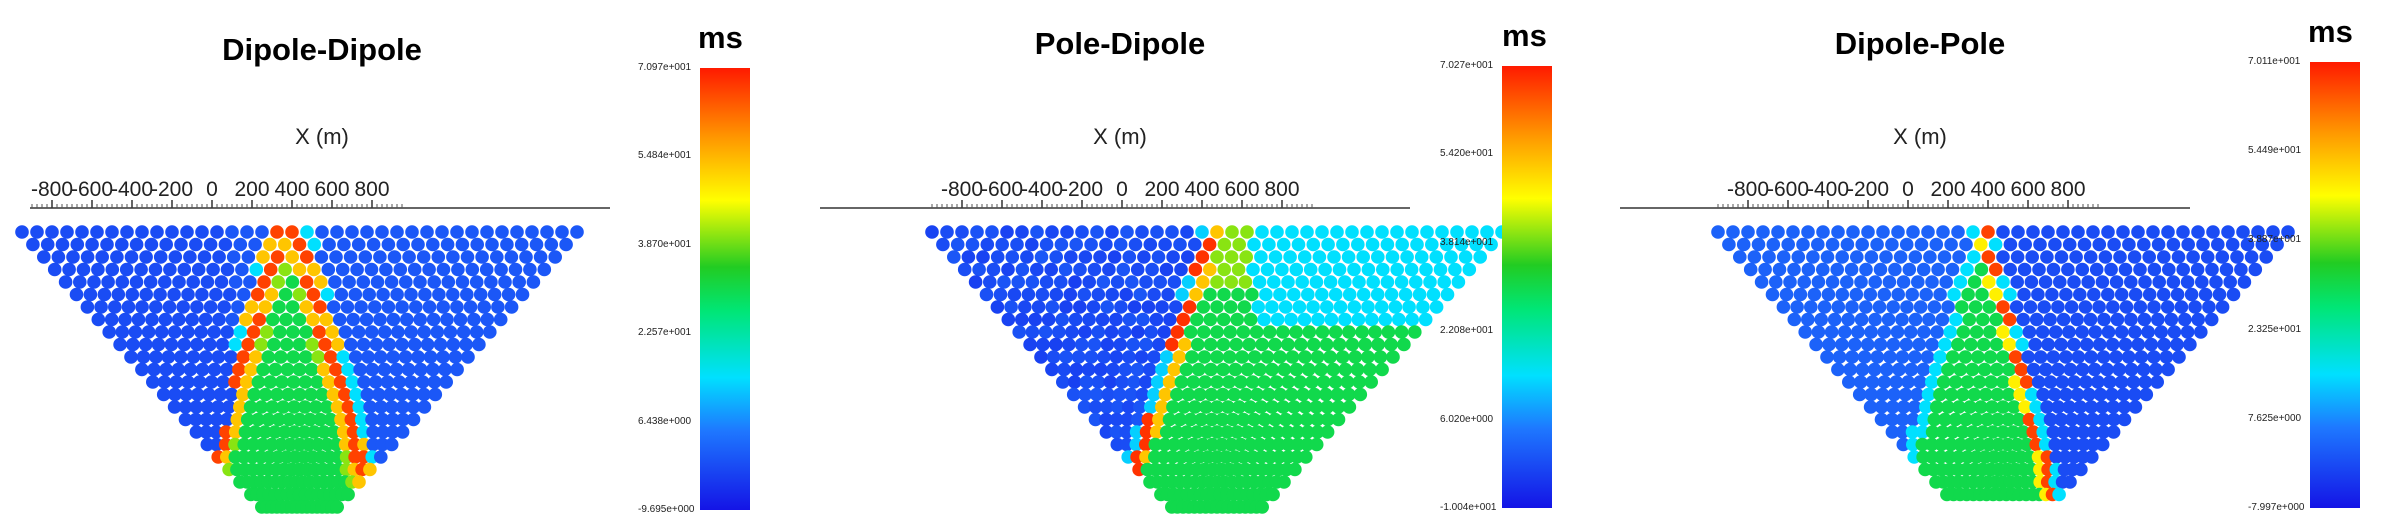 The image size is (2398, 532). I want to click on colorbar-tick-label: 7.027e+001, so click(1466, 65).